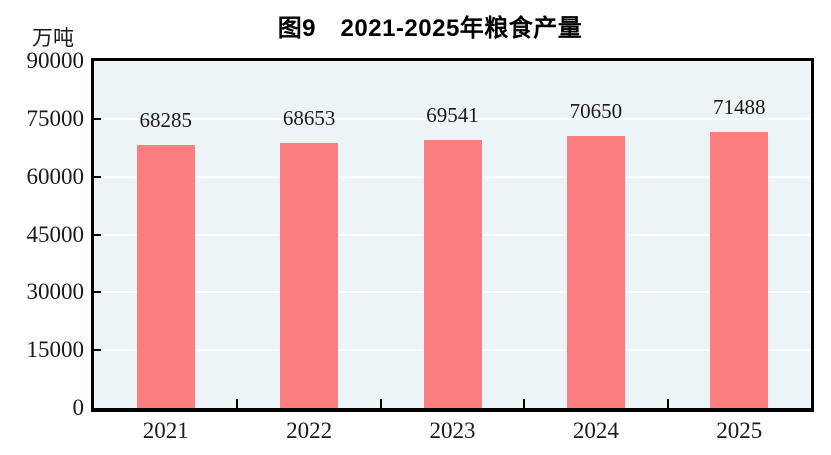 The image size is (831, 455). Describe the element at coordinates (55, 234) in the screenshot. I see `y-axis-tick-label: 45000` at that location.